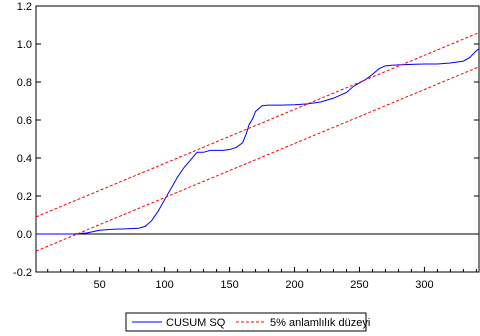 This screenshot has width=480, height=336. What do you see at coordinates (359, 285) in the screenshot?
I see `x-tick-label: 250` at bounding box center [359, 285].